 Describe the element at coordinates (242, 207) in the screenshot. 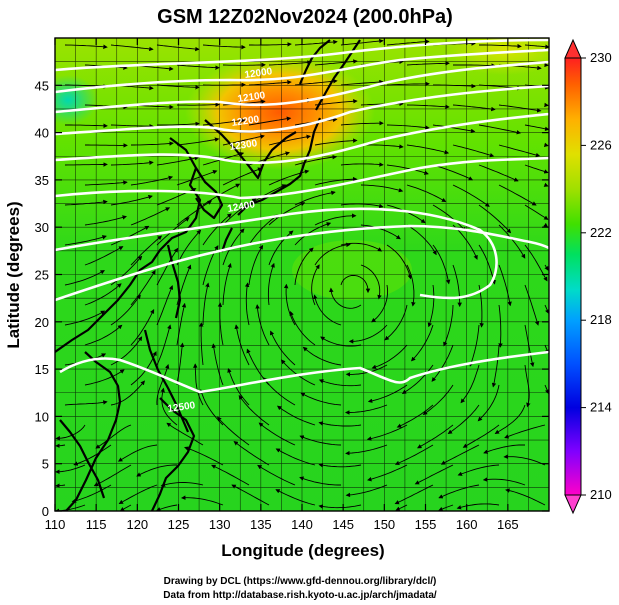

I see `contour-label: 12400` at that location.